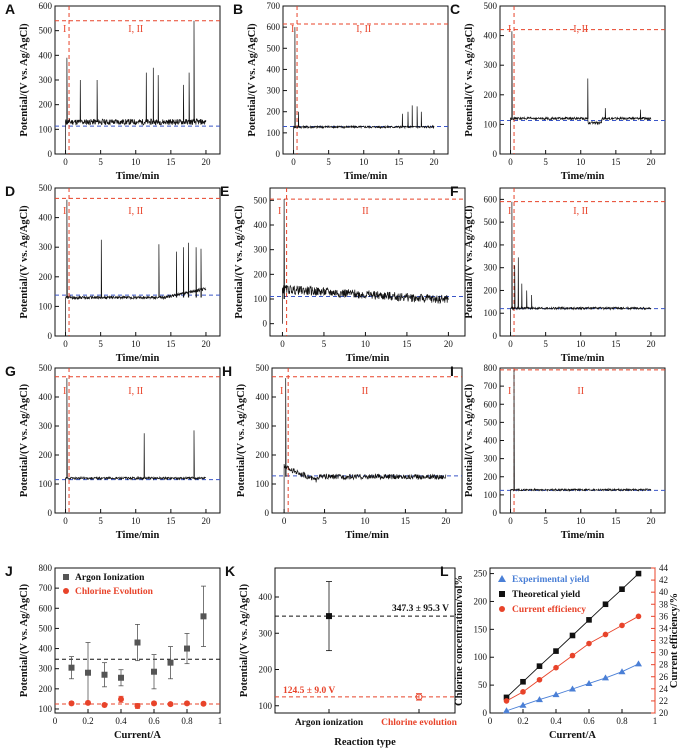  I want to click on y2-tick-label: 32, so click(663, 641).